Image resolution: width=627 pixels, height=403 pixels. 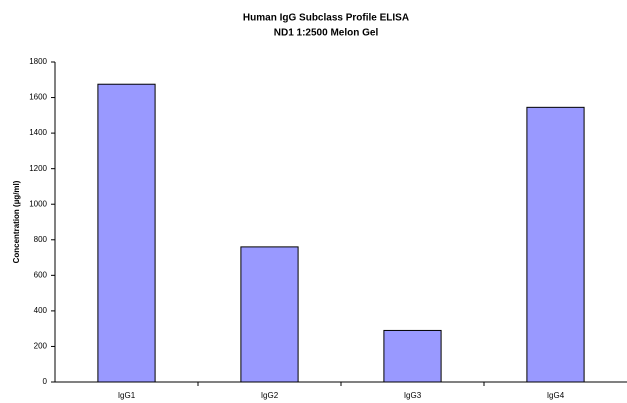 What do you see at coordinates (16, 221) in the screenshot?
I see `y-axis-label: Concentration (µg/ml)` at bounding box center [16, 221].